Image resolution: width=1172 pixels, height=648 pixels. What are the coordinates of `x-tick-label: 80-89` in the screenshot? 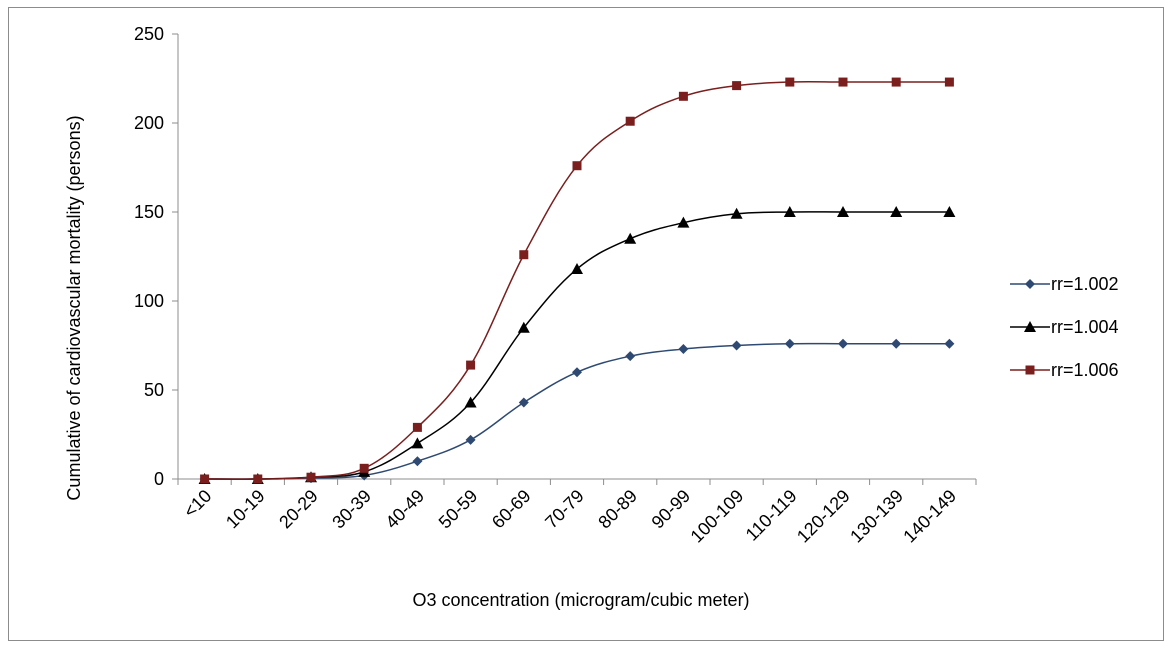 It's located at (617, 509).